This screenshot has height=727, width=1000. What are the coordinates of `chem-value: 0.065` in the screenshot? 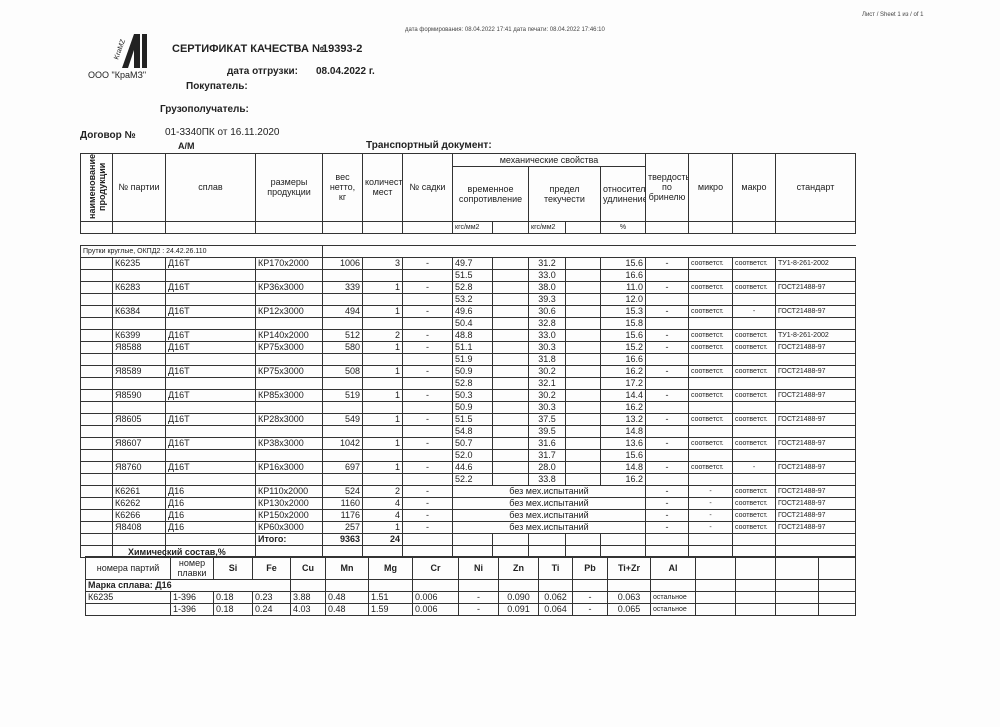 It's located at (629, 609).